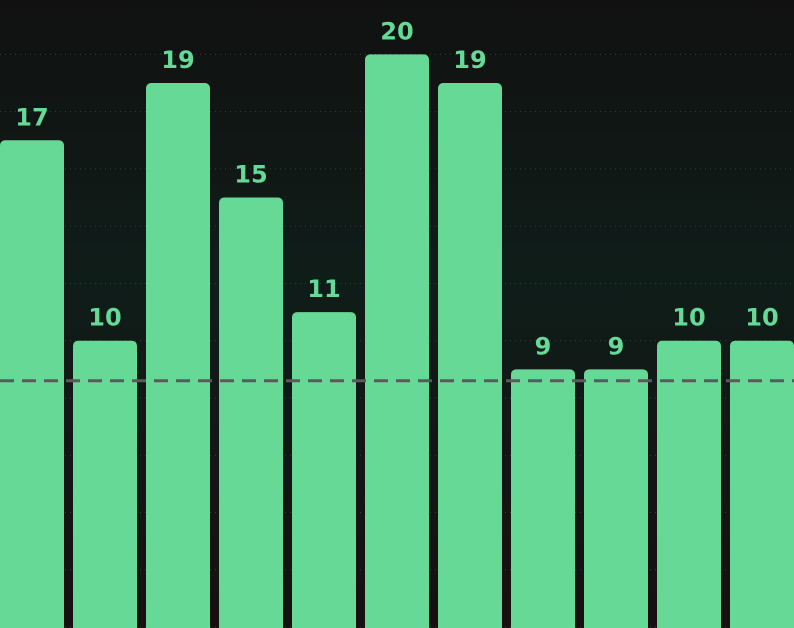 The height and width of the screenshot is (628, 794). I want to click on bar-value-label: 20, so click(396, 31).